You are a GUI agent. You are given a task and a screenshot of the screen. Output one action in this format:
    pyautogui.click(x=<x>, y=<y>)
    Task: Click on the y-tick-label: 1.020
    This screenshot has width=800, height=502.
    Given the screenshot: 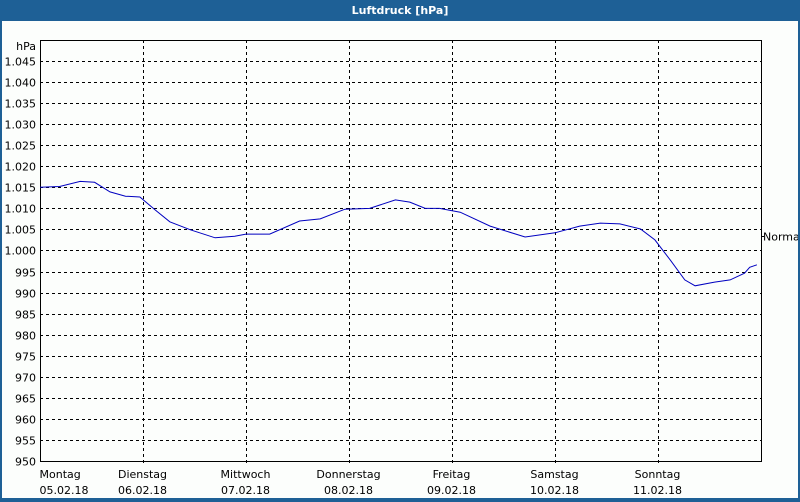 What is the action you would take?
    pyautogui.click(x=21, y=167)
    